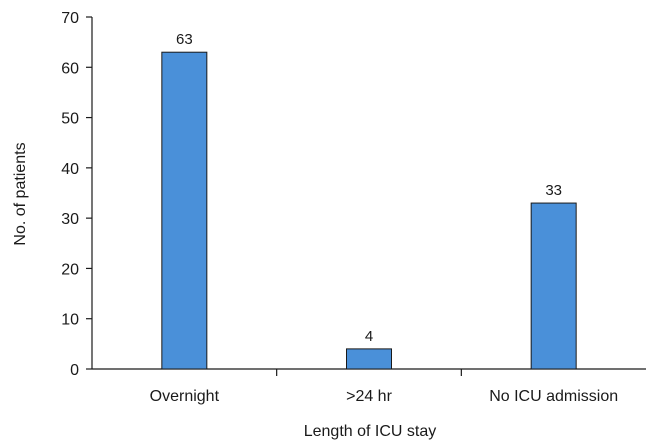 The height and width of the screenshot is (447, 646). I want to click on x-tick-label: Overnight, so click(185, 396).